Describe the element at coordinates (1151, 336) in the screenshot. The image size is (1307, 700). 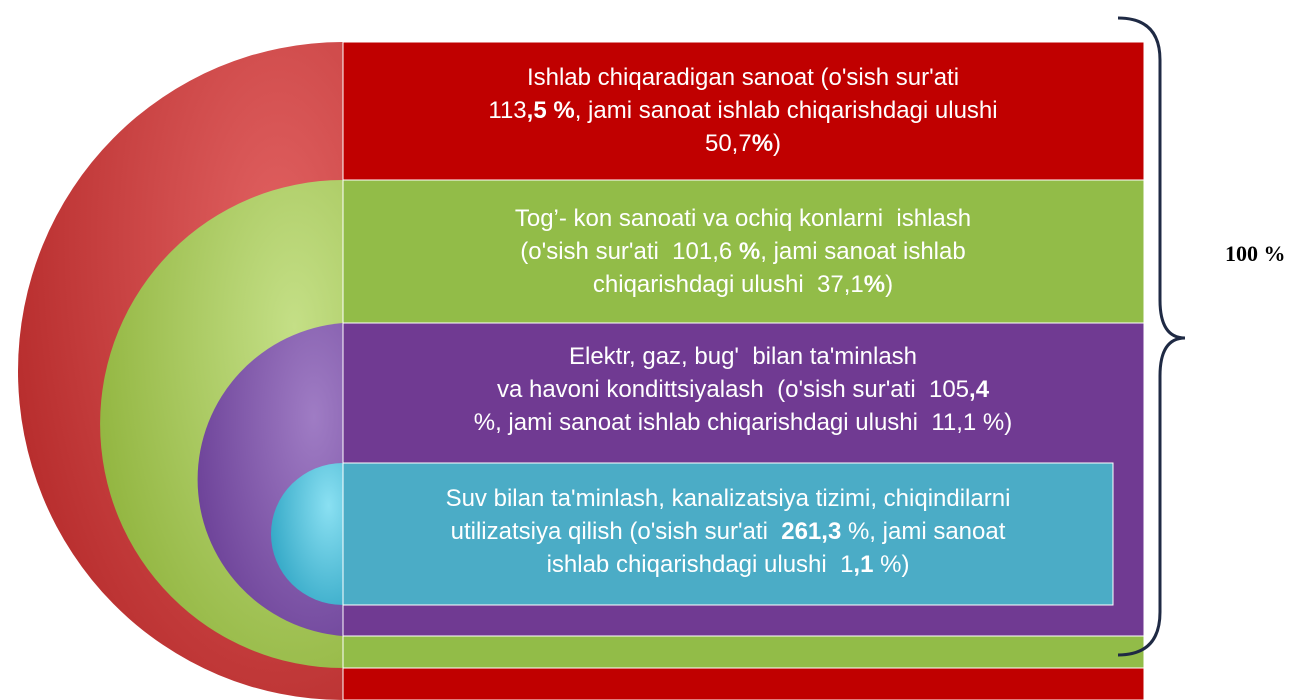
I see `brace` at that location.